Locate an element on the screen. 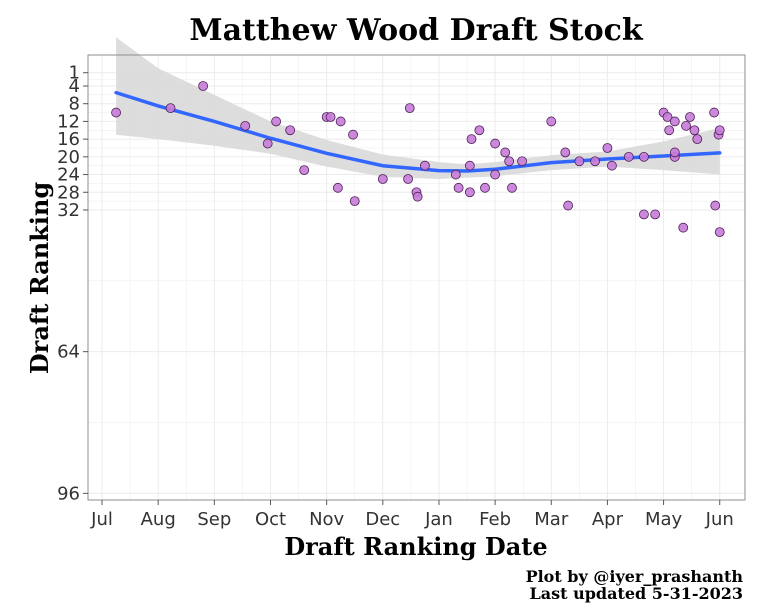 This screenshot has height=607, width=761. y-axis-title: Draft Ranking is located at coordinates (39, 278).